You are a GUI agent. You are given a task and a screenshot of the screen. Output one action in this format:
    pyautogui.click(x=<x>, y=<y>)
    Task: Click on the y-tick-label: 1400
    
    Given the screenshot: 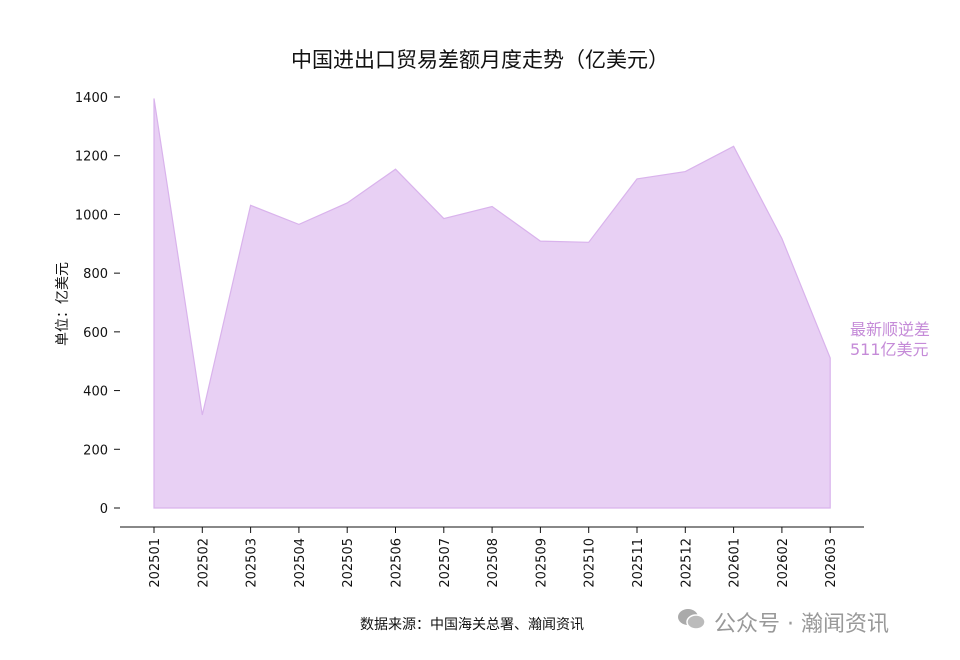 What is the action you would take?
    pyautogui.click(x=91, y=98)
    